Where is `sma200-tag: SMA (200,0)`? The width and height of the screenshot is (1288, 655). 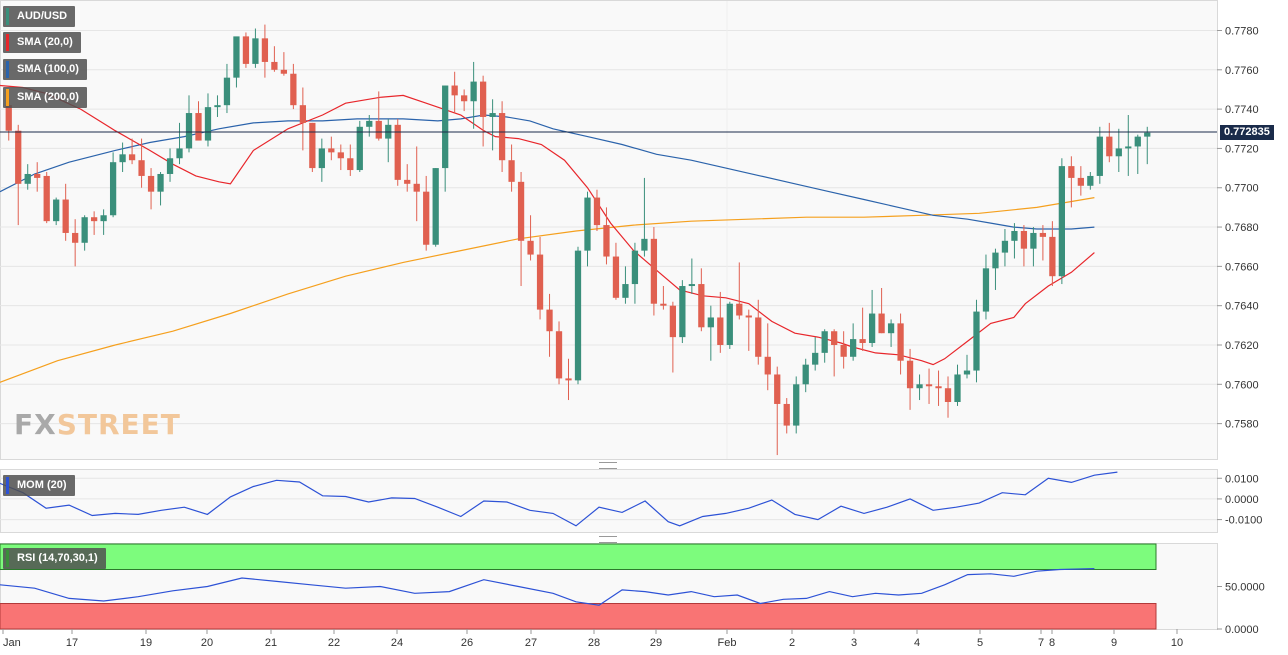 sma200-tag: SMA (200,0) is located at coordinates (45, 97).